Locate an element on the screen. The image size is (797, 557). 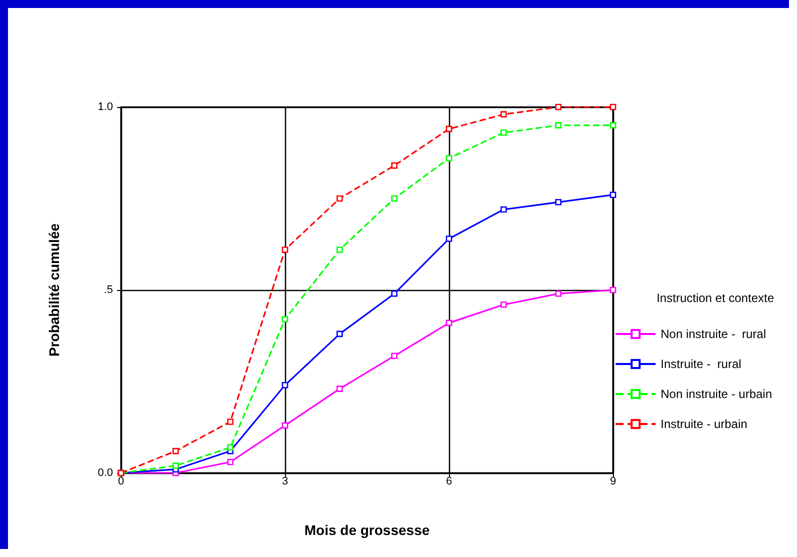
legend-label: Non instruite - rural is located at coordinates (713, 334).